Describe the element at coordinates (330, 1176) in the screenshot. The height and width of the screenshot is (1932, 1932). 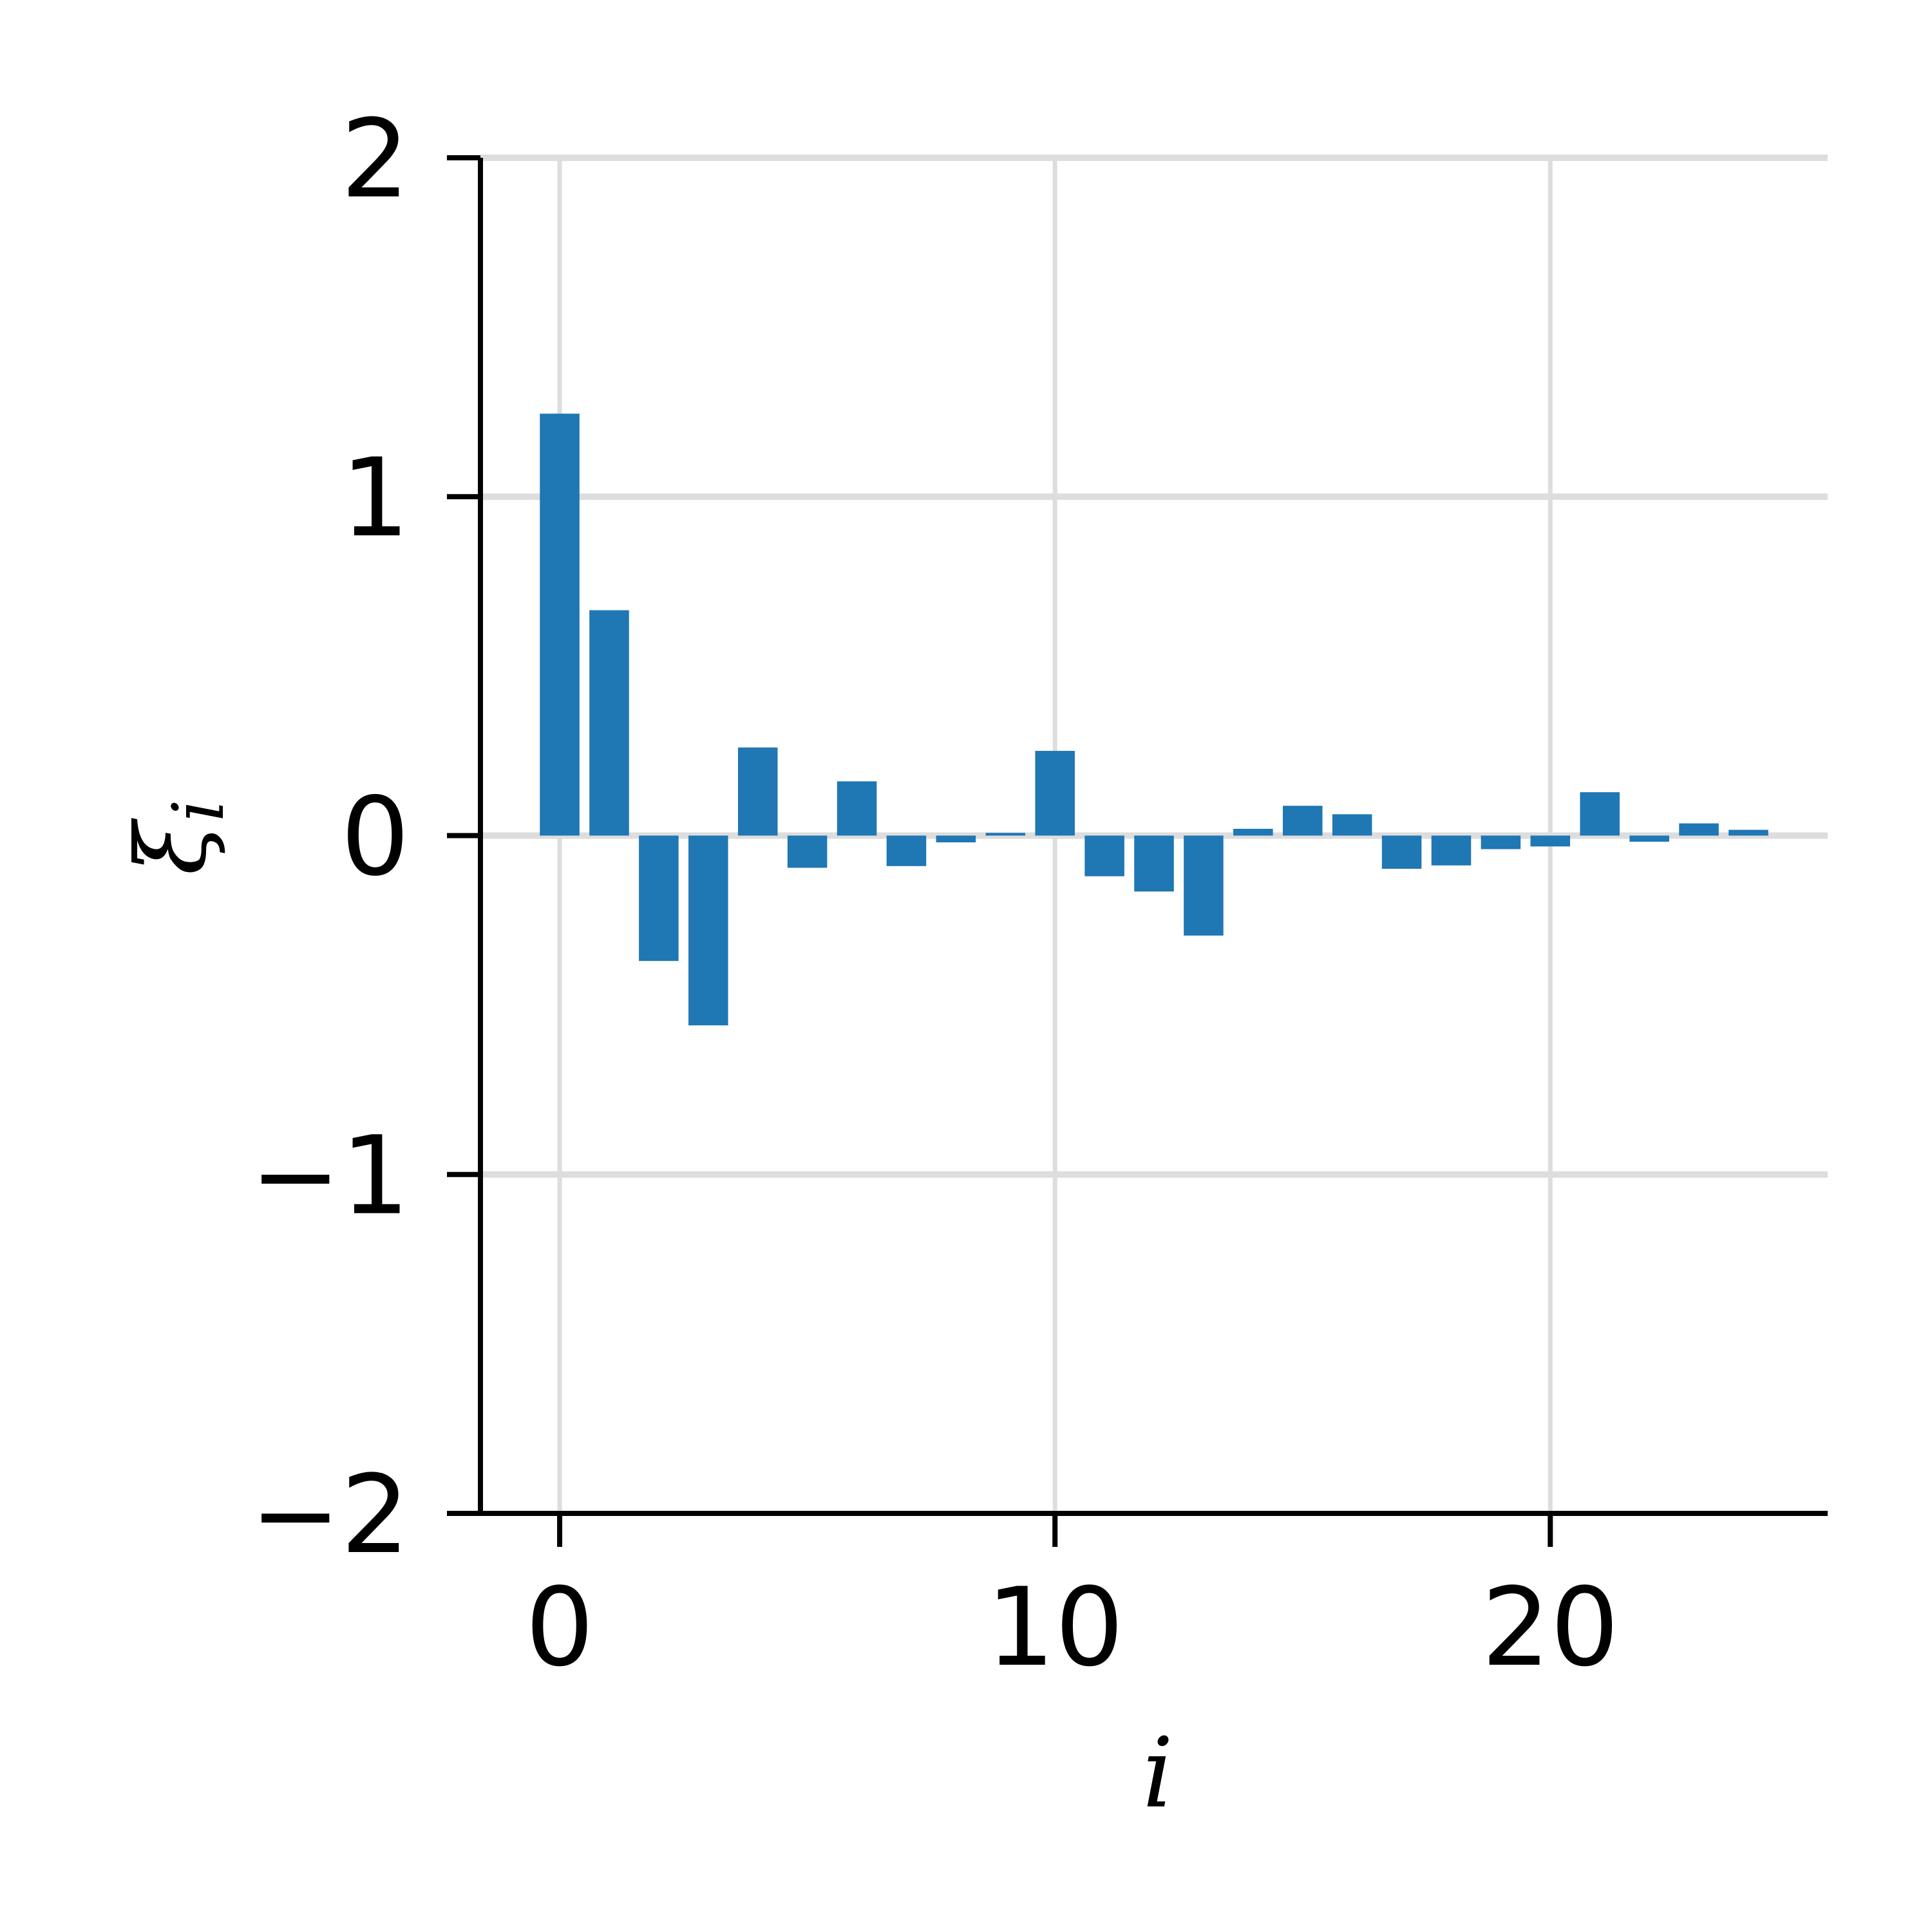
I see `y-tick-label: −1` at that location.